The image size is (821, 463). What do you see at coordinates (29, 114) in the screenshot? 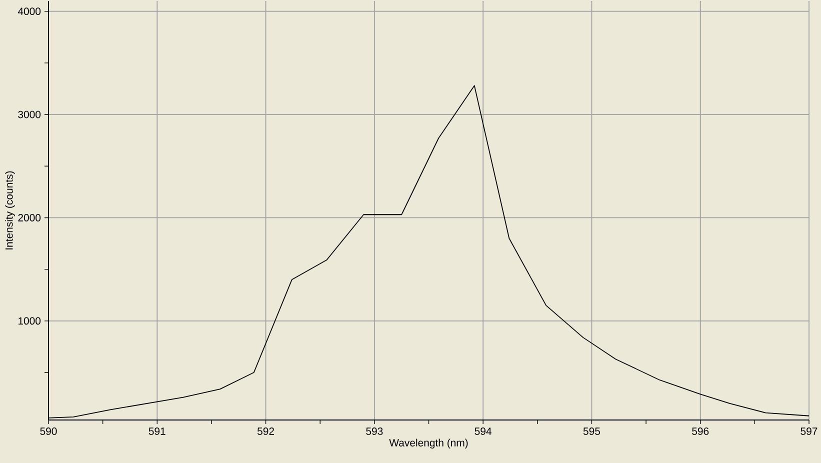
I see `y-tick-label: 3000` at bounding box center [29, 114].